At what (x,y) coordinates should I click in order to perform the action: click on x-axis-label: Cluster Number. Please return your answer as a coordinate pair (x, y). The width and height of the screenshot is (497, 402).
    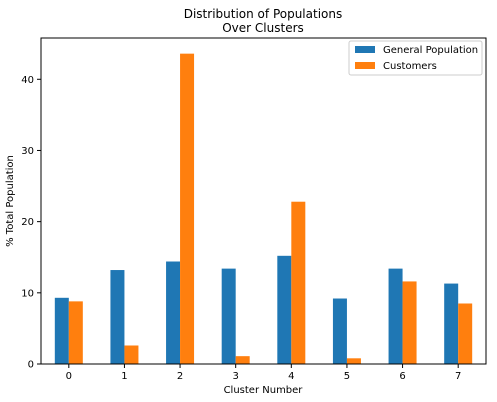
    Looking at the image, I should click on (264, 390).